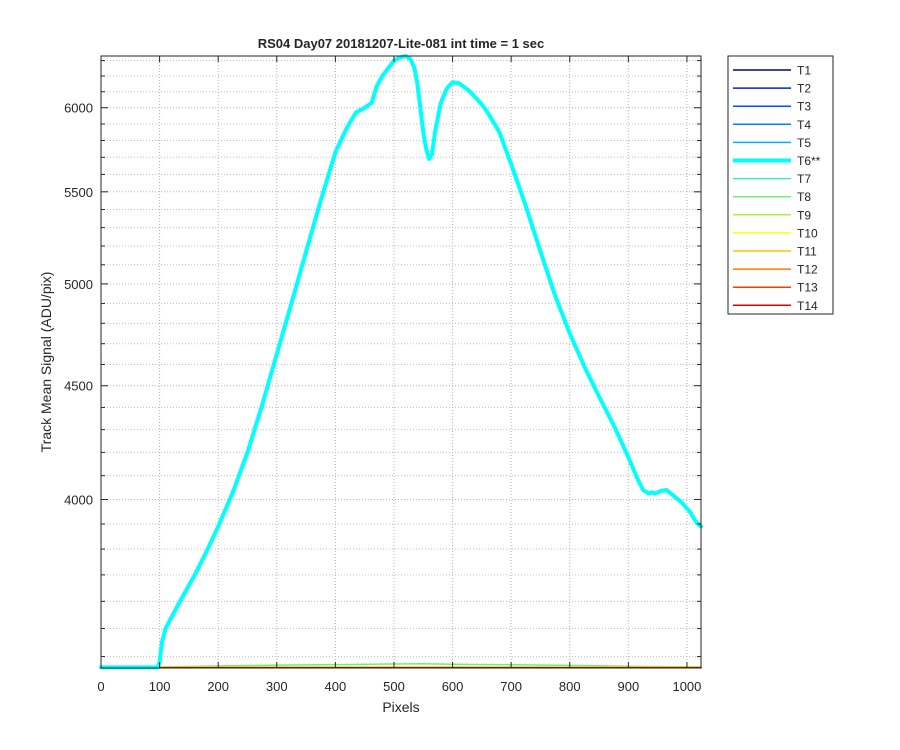 The height and width of the screenshot is (750, 900). What do you see at coordinates (807, 252) in the screenshot?
I see `legend-label: T11` at bounding box center [807, 252].